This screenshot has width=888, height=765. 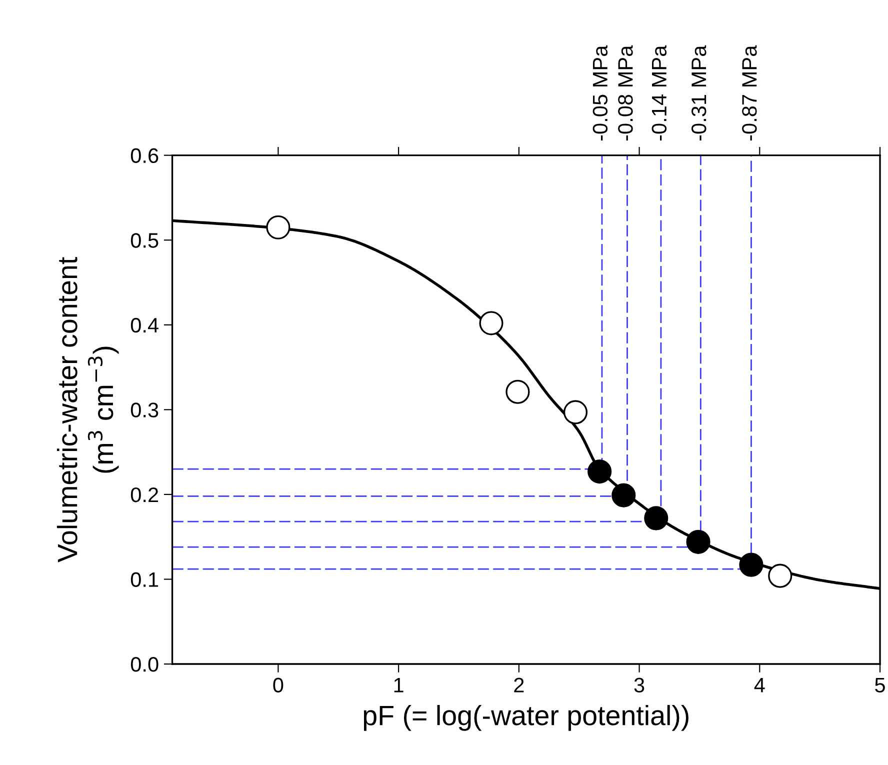 I want to click on x-tick-label: 0, so click(x=278, y=685).